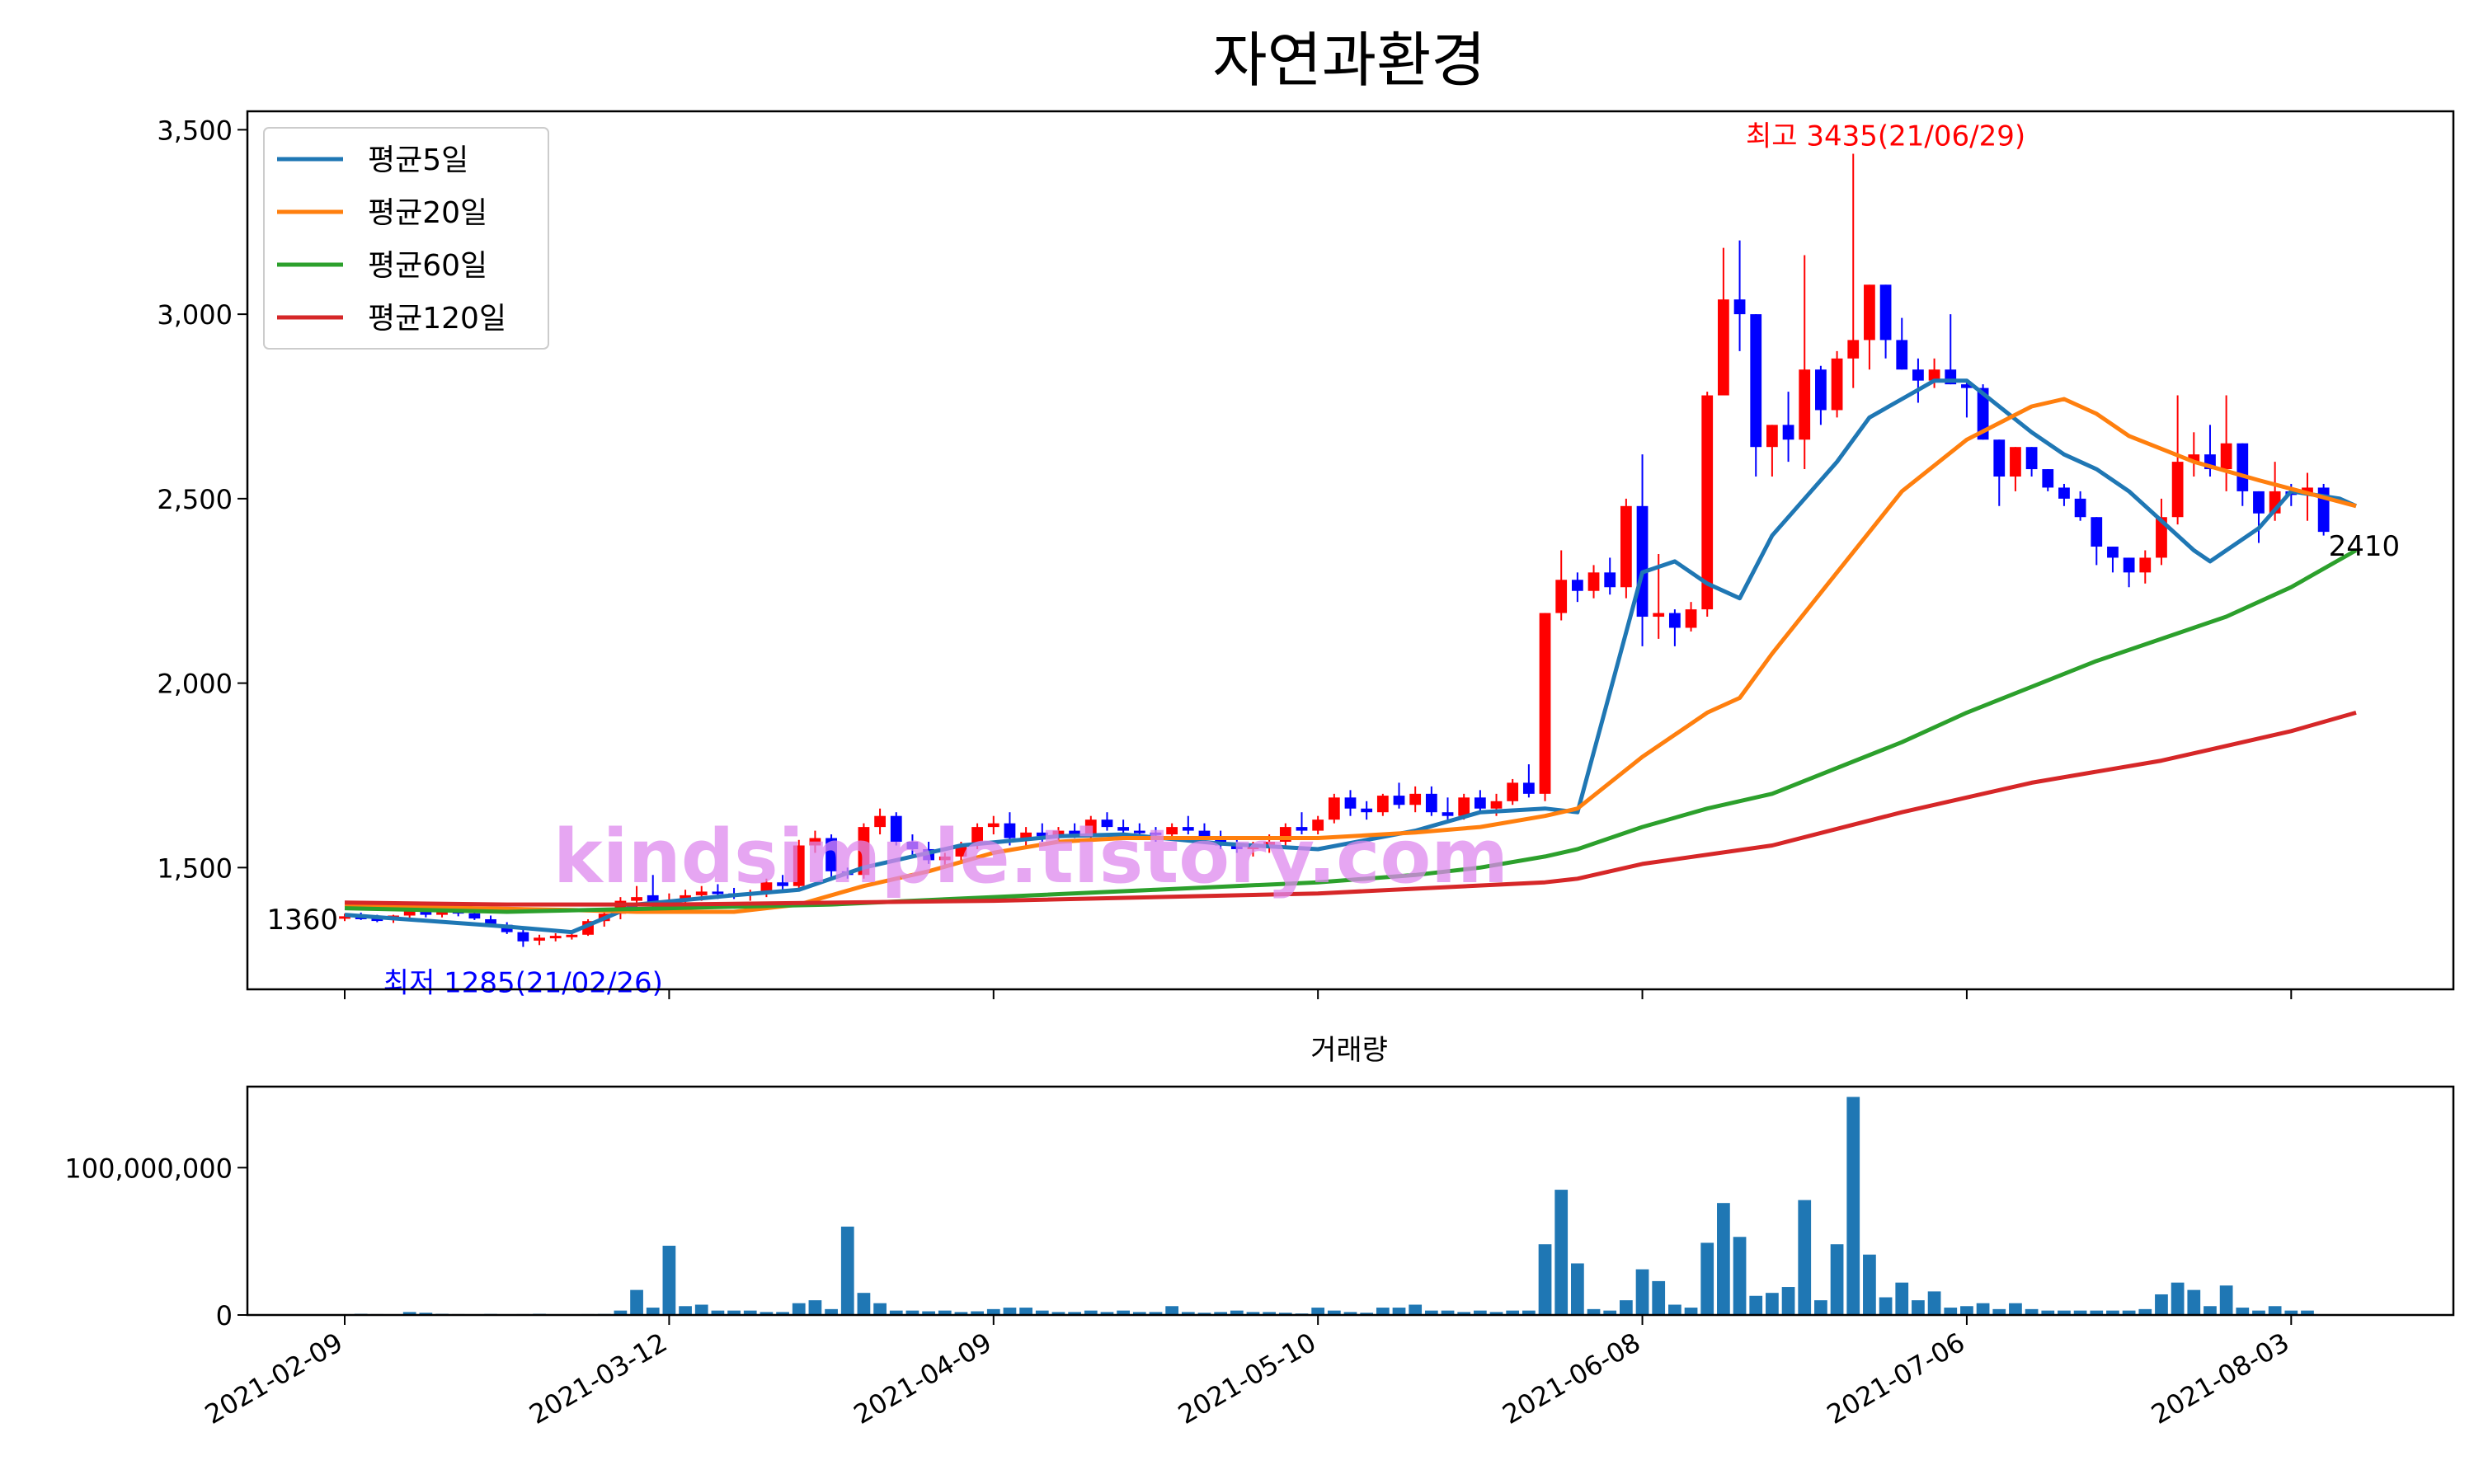 Image resolution: width=2474 pixels, height=1484 pixels. What do you see at coordinates (1571, 1378) in the screenshot?
I see `date-tick-label: 2021-06-08` at bounding box center [1571, 1378].